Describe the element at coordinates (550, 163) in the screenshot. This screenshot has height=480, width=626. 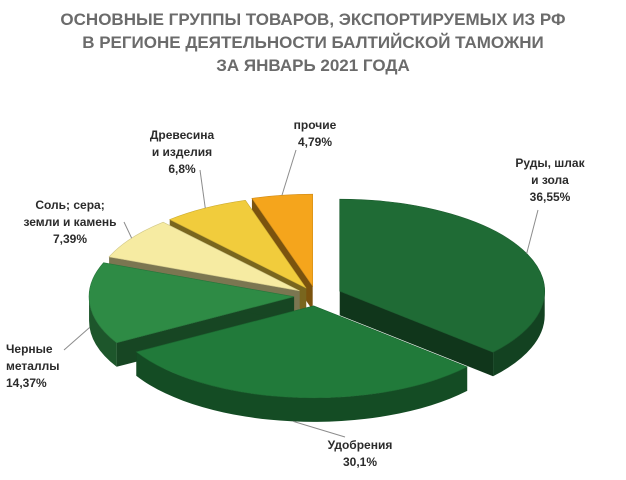
I see `slice-label-ores-name-1: Руды, шлак` at that location.